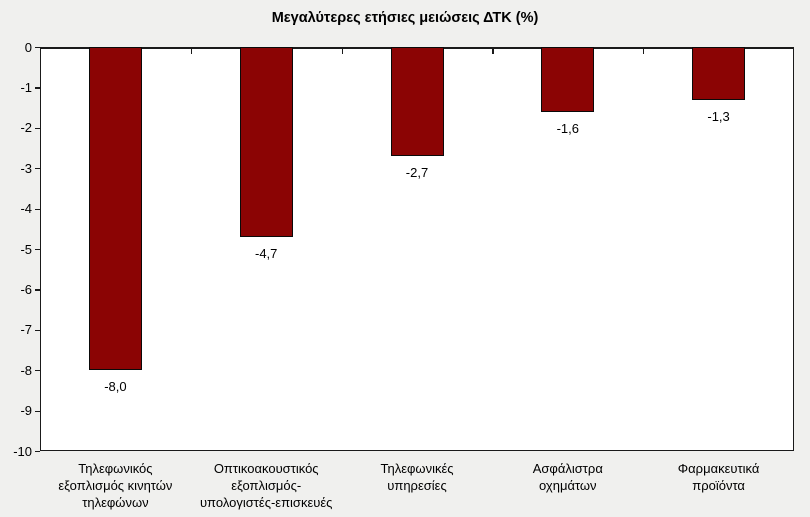 The image size is (810, 517). I want to click on chart-title: Μεγαλύτερες ετήσιες μειώσεις ΔΤΚ (%), so click(405, 18).